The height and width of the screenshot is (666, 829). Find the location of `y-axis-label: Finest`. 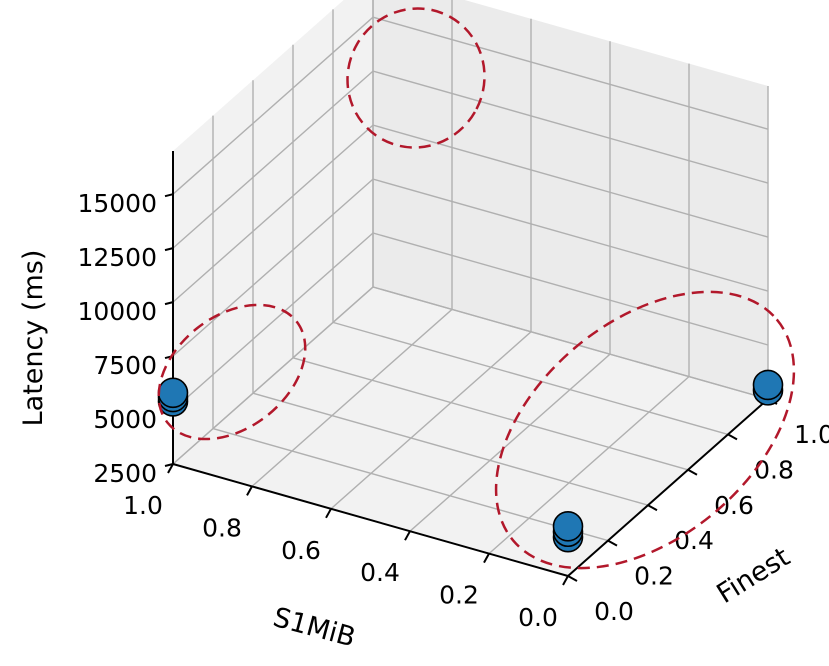

y-axis-label: Finest is located at coordinates (754, 576).